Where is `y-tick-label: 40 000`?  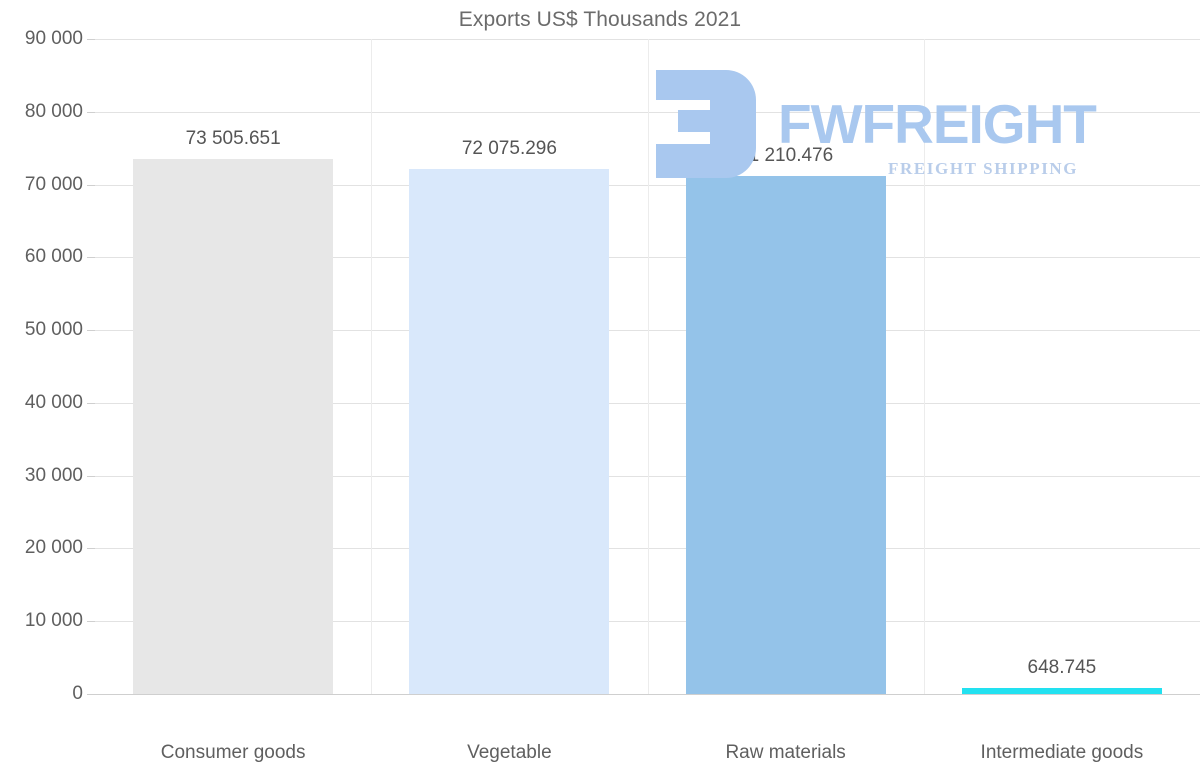 y-tick-label: 40 000 is located at coordinates (53, 402).